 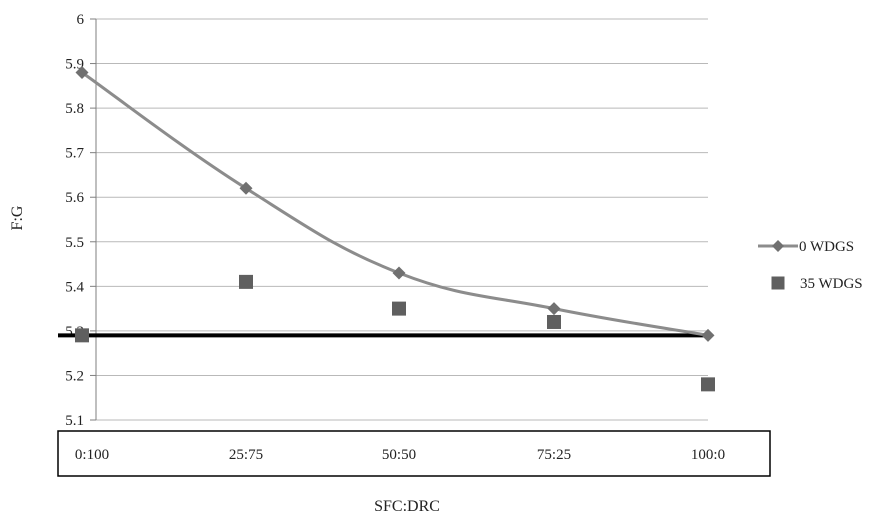 I want to click on legend-item: 0 WDGS, so click(x=806, y=247).